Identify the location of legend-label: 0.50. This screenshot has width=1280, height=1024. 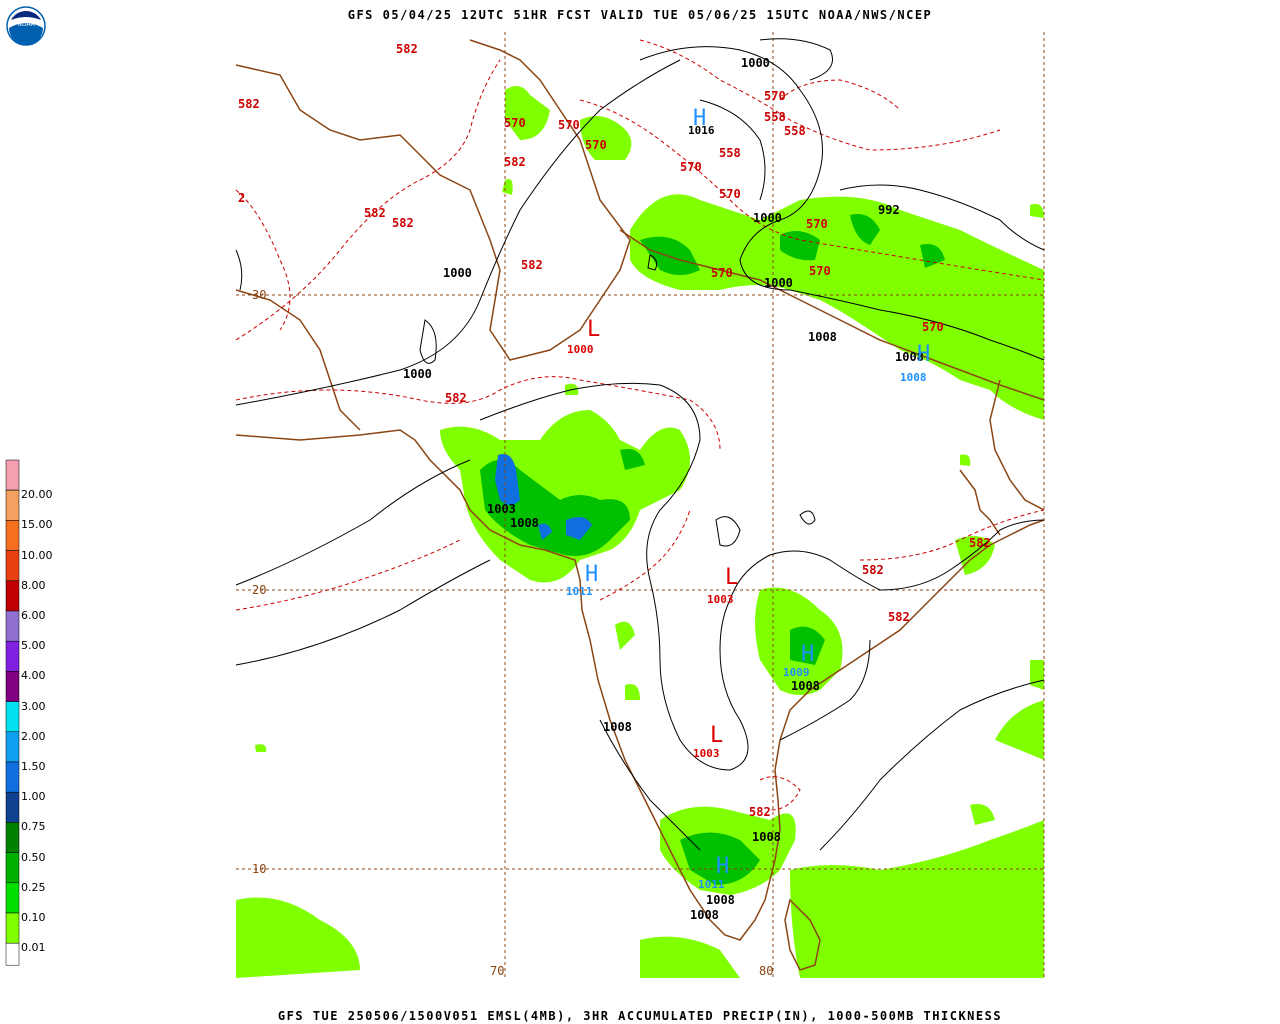
(33, 857).